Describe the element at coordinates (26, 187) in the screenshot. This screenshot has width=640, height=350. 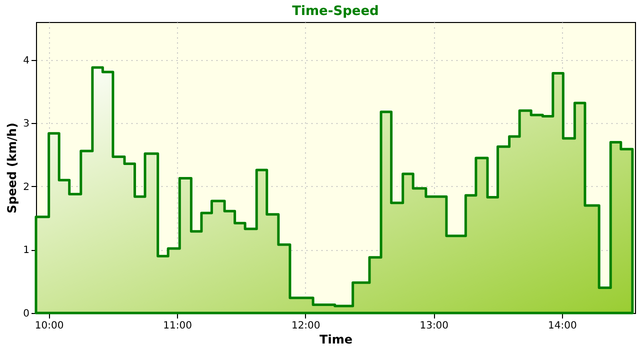
I see `y-tick-label: 2` at that location.